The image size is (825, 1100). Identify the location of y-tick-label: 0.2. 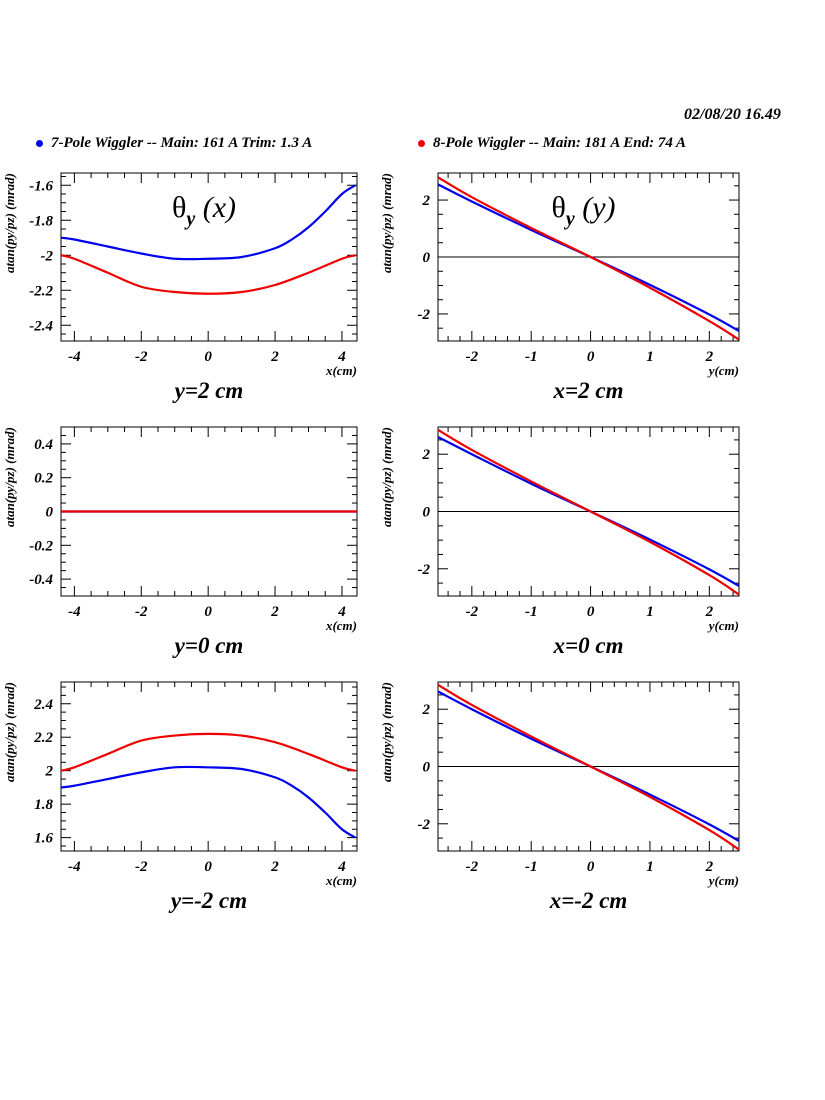
(43, 479).